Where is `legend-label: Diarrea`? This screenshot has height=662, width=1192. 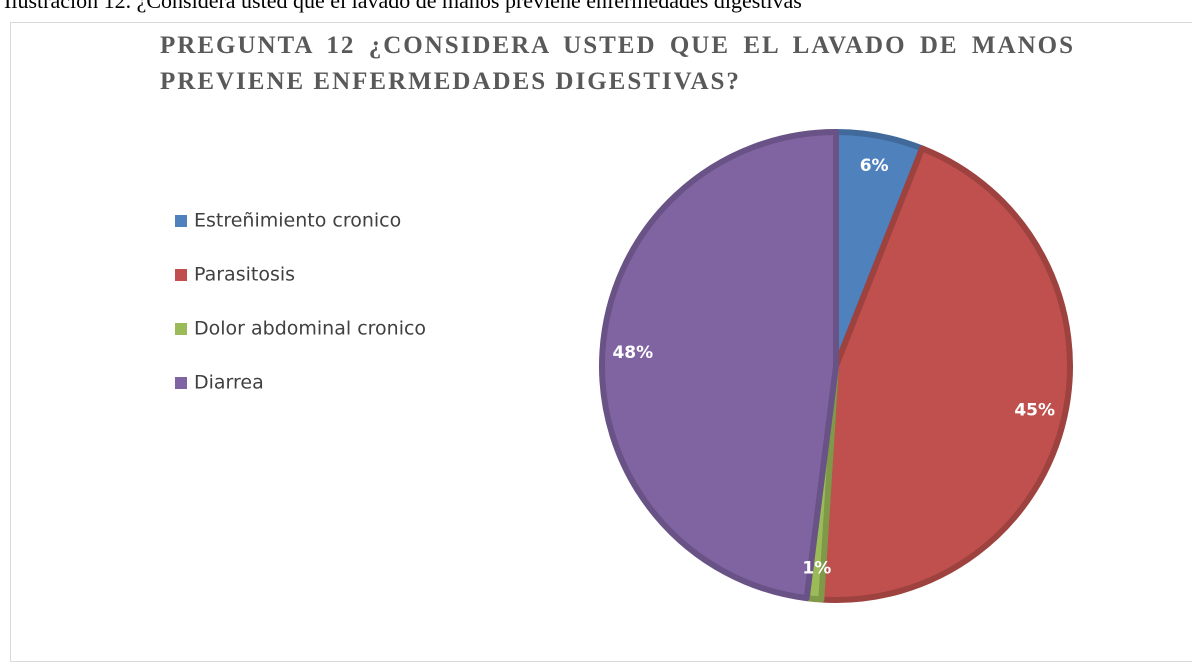 legend-label: Diarrea is located at coordinates (229, 383).